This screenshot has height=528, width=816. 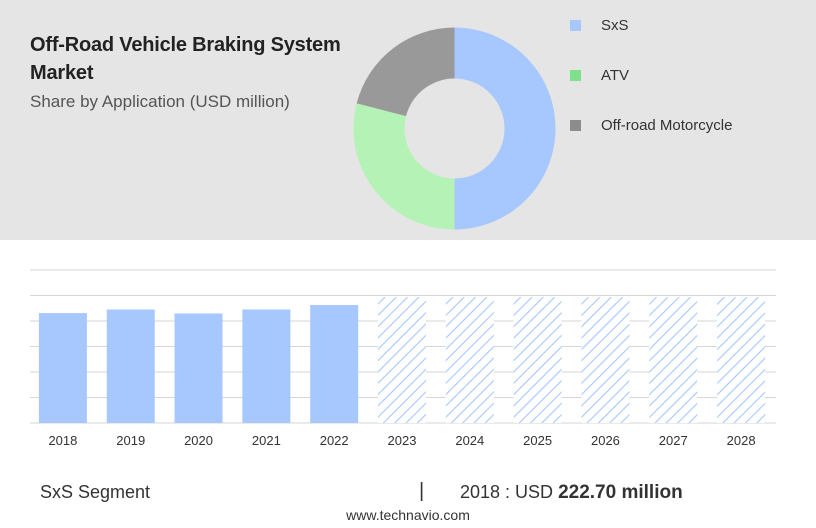 What do you see at coordinates (405, 72) in the screenshot?
I see `donut-slice-off-road-motorcycle` at bounding box center [405, 72].